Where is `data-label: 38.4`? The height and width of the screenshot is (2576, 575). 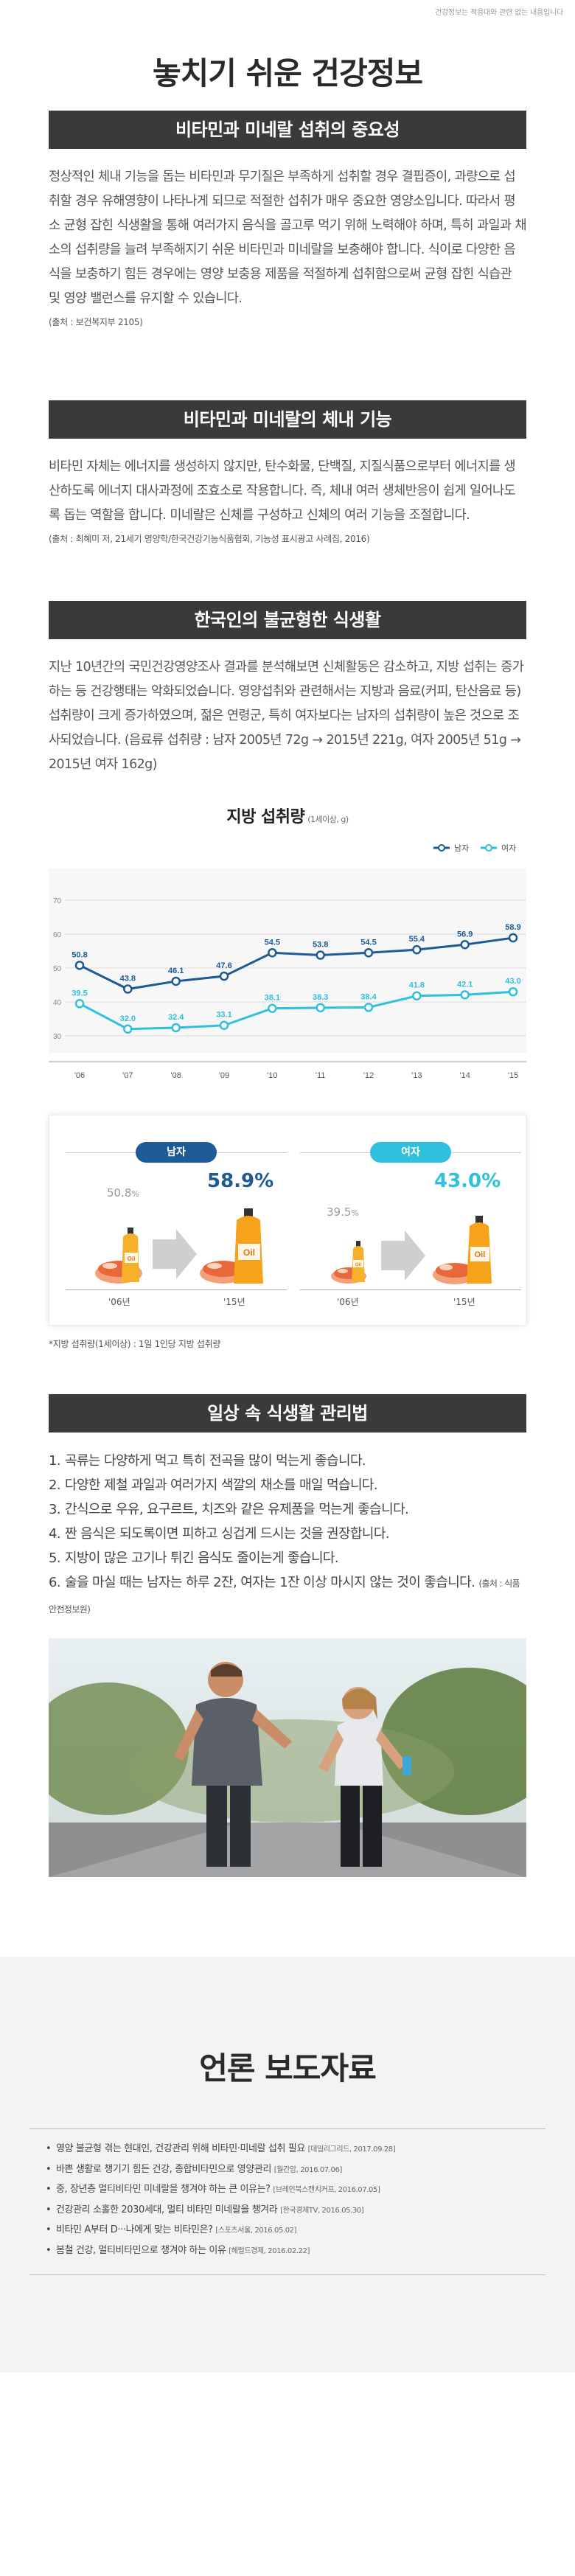
data-label: 38.4 is located at coordinates (368, 996).